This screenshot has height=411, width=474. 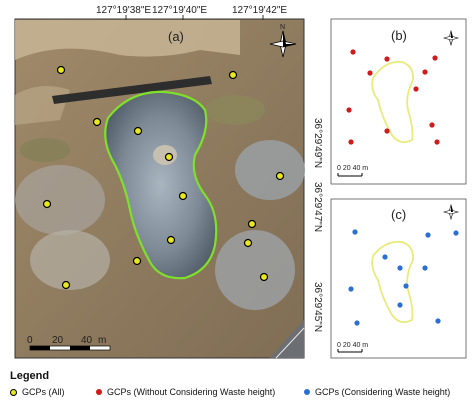 What do you see at coordinates (69, 343) in the screenshot?
I see `scale-bar-a: 0 20 40 m` at bounding box center [69, 343].